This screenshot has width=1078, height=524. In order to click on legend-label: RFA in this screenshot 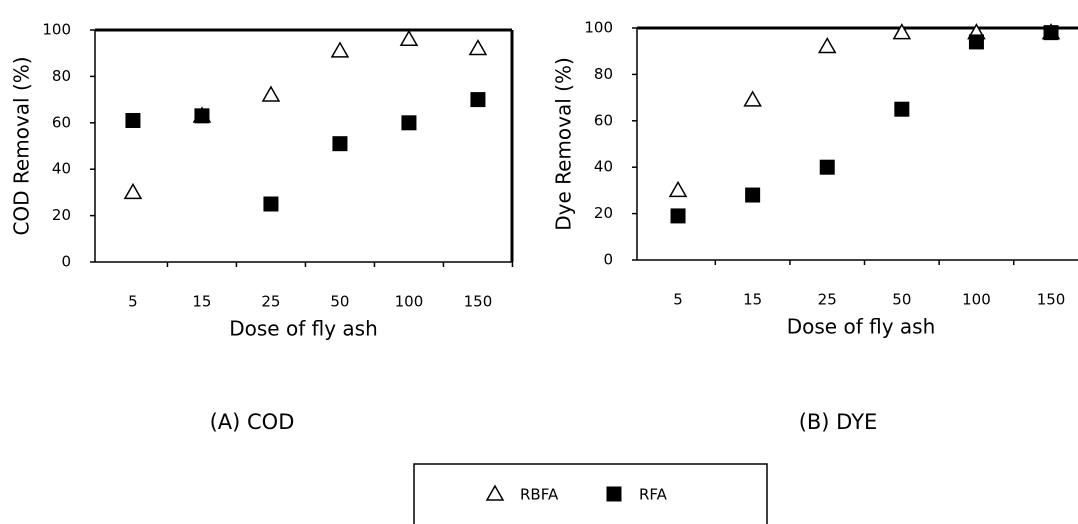, I will do `click(653, 495)`.